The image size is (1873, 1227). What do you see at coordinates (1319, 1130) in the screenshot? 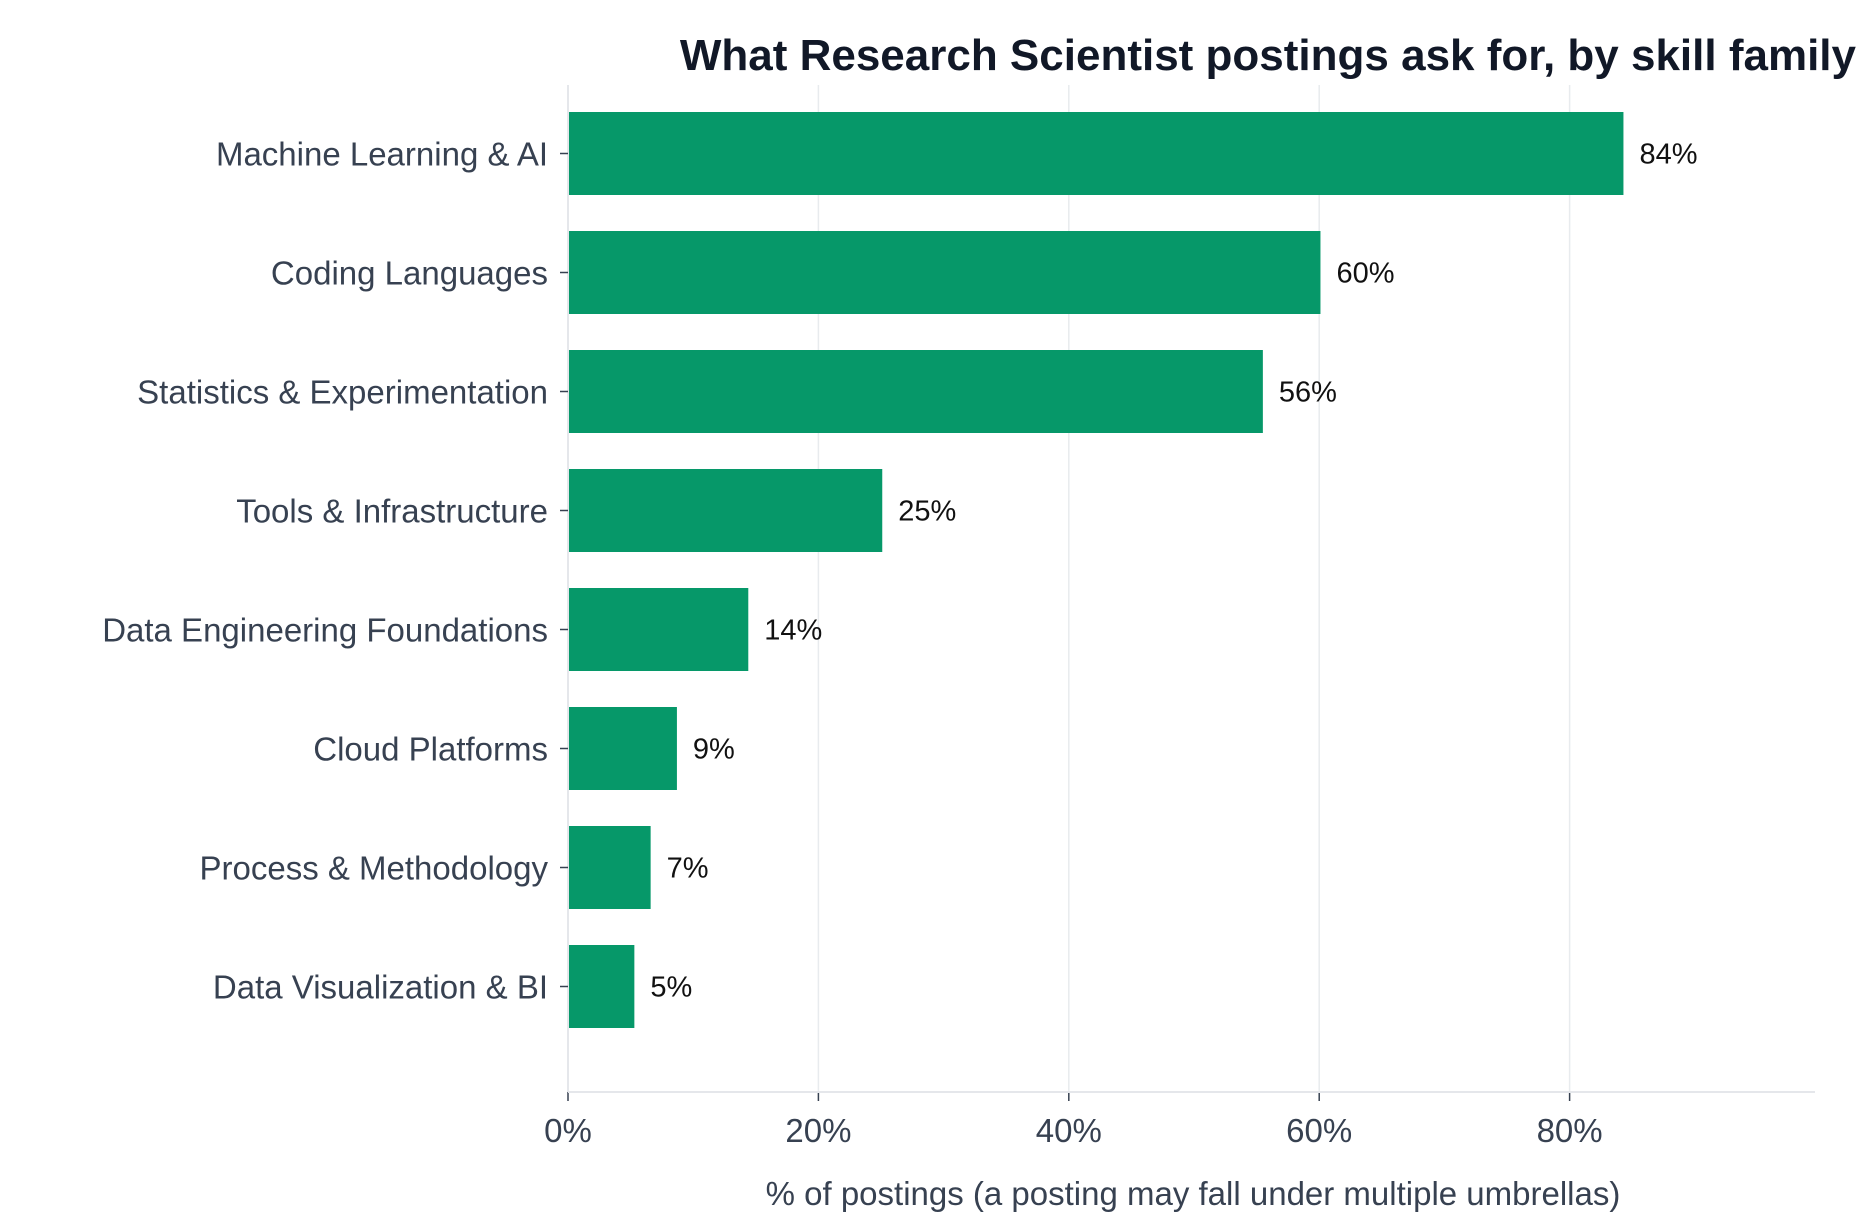
I see `x-tick-label: 60%` at bounding box center [1319, 1130].